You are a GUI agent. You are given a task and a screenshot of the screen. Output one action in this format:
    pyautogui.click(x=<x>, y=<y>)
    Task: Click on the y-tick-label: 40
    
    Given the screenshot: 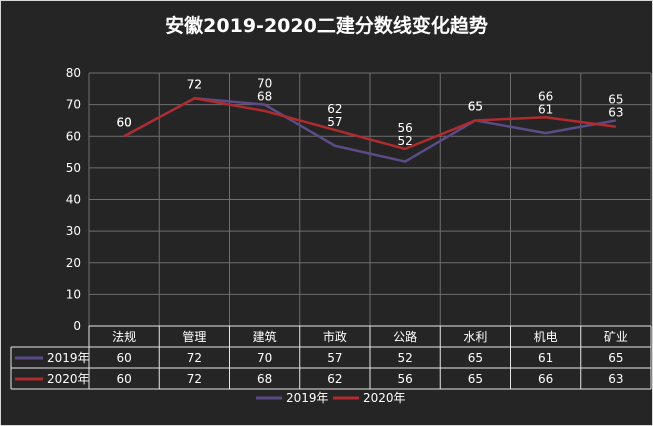 What is the action you would take?
    pyautogui.click(x=73, y=200)
    